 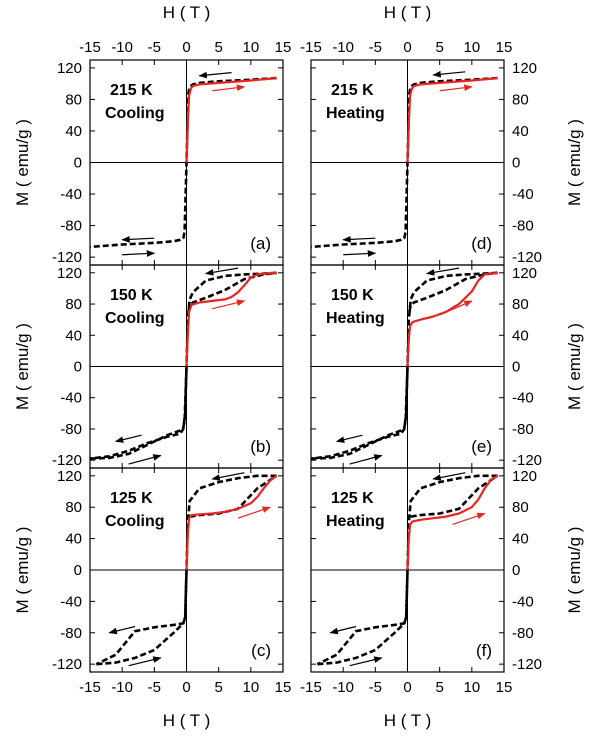 I want to click on x-tick-label-top: -10, so click(x=122, y=47).